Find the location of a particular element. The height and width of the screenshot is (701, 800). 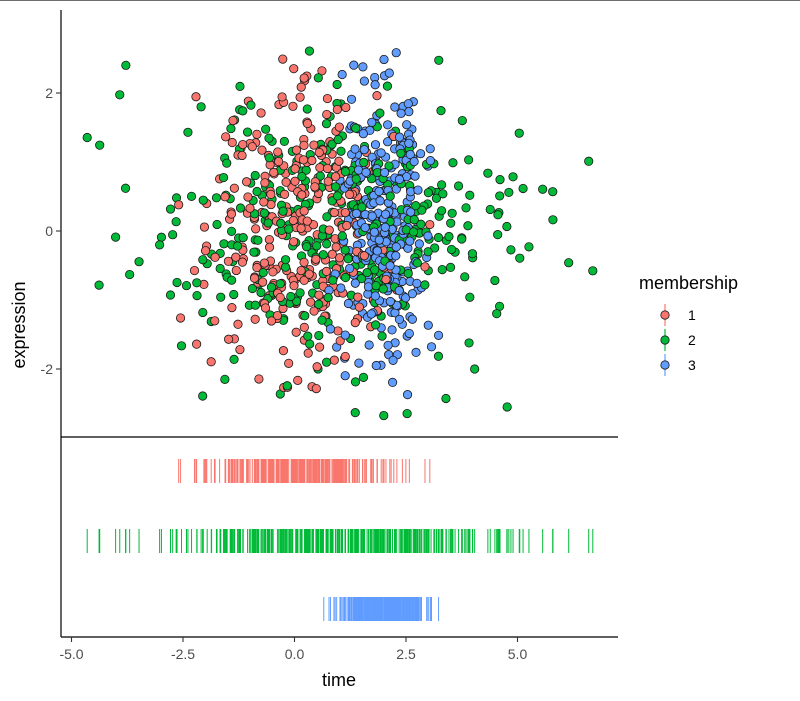

x-tick-label: 2.5 is located at coordinates (406, 654).